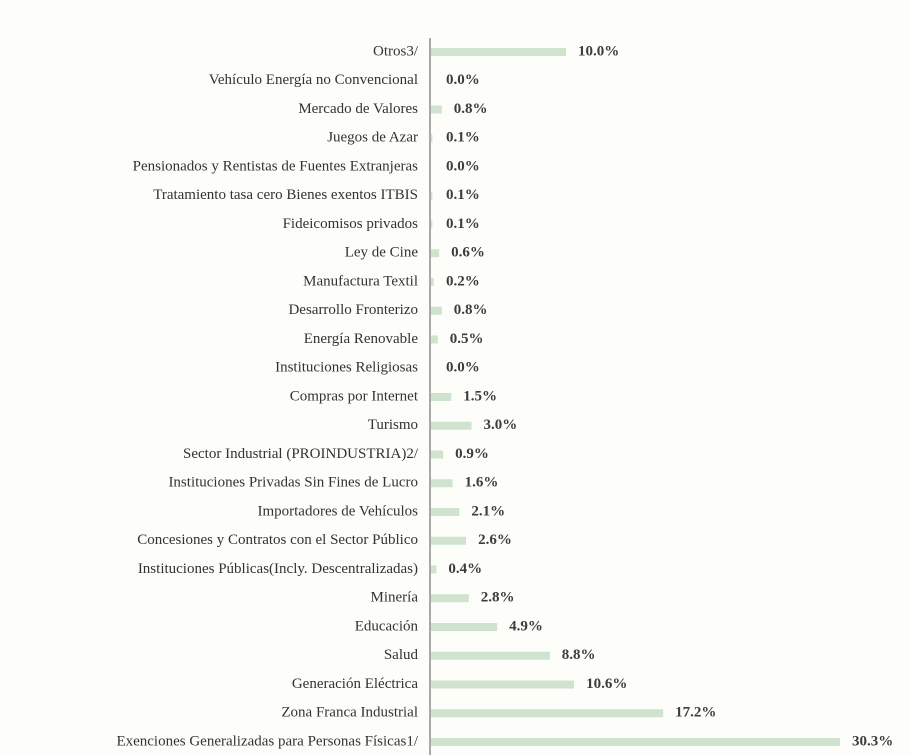  What do you see at coordinates (526, 626) in the screenshot?
I see `value-label: 4.9%` at bounding box center [526, 626].